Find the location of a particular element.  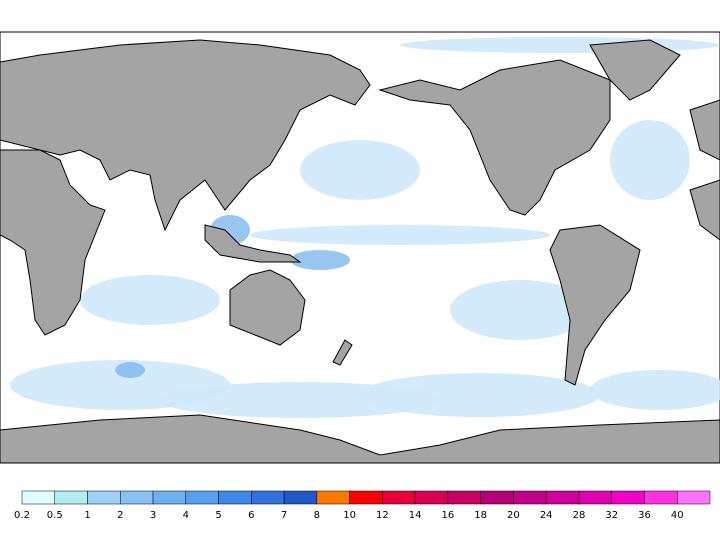

legend-label: 4 is located at coordinates (186, 515).